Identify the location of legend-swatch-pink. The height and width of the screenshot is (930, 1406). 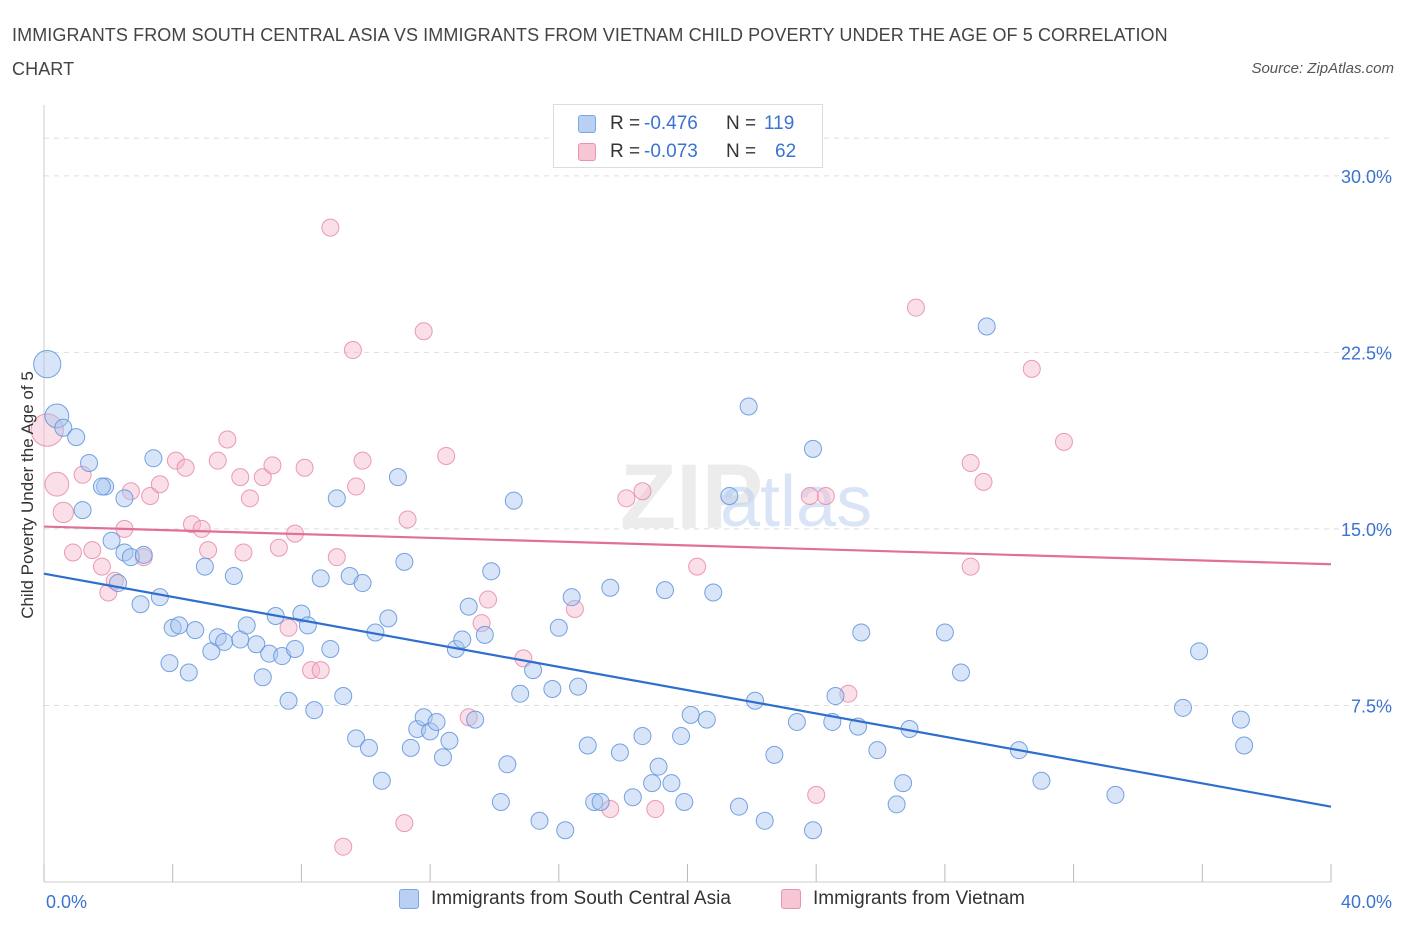
(587, 152).